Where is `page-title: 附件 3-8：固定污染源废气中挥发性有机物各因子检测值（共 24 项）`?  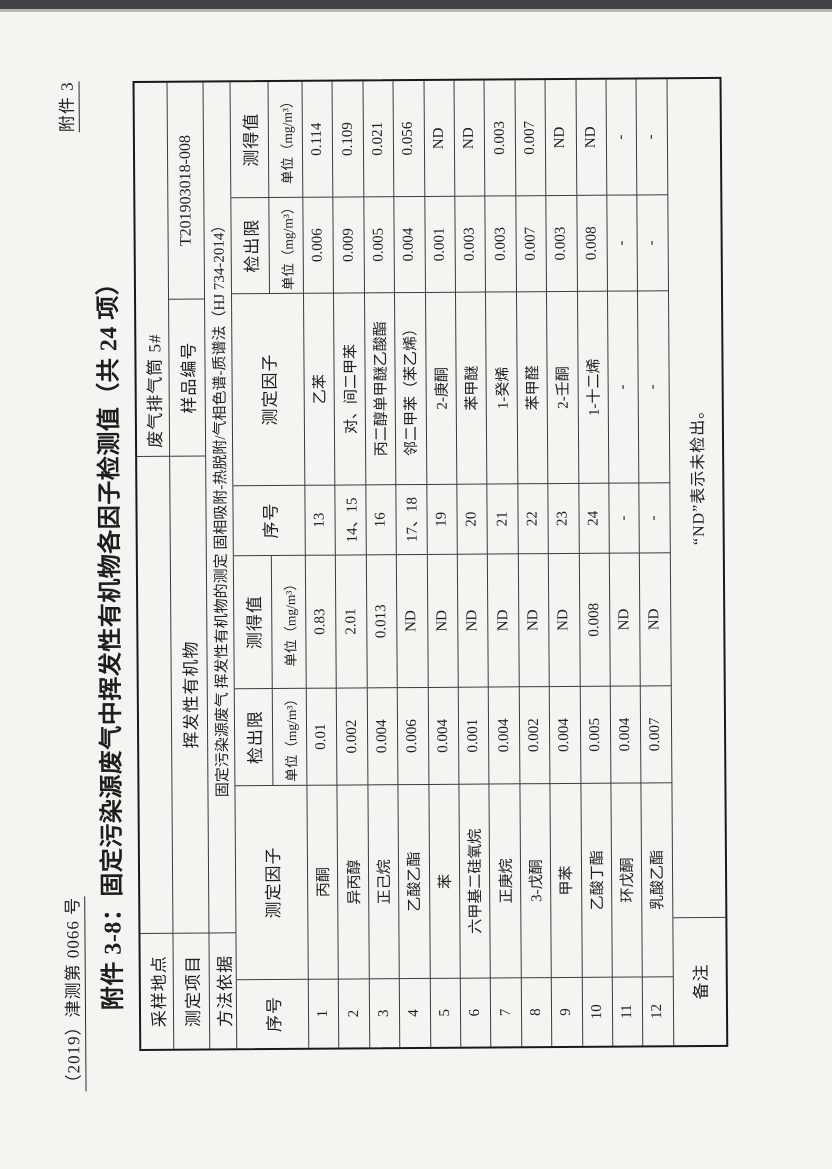 page-title: 附件 3-8：固定污染源废气中挥发性有机物各因子检测值（共 24 项） is located at coordinates (111, 640).